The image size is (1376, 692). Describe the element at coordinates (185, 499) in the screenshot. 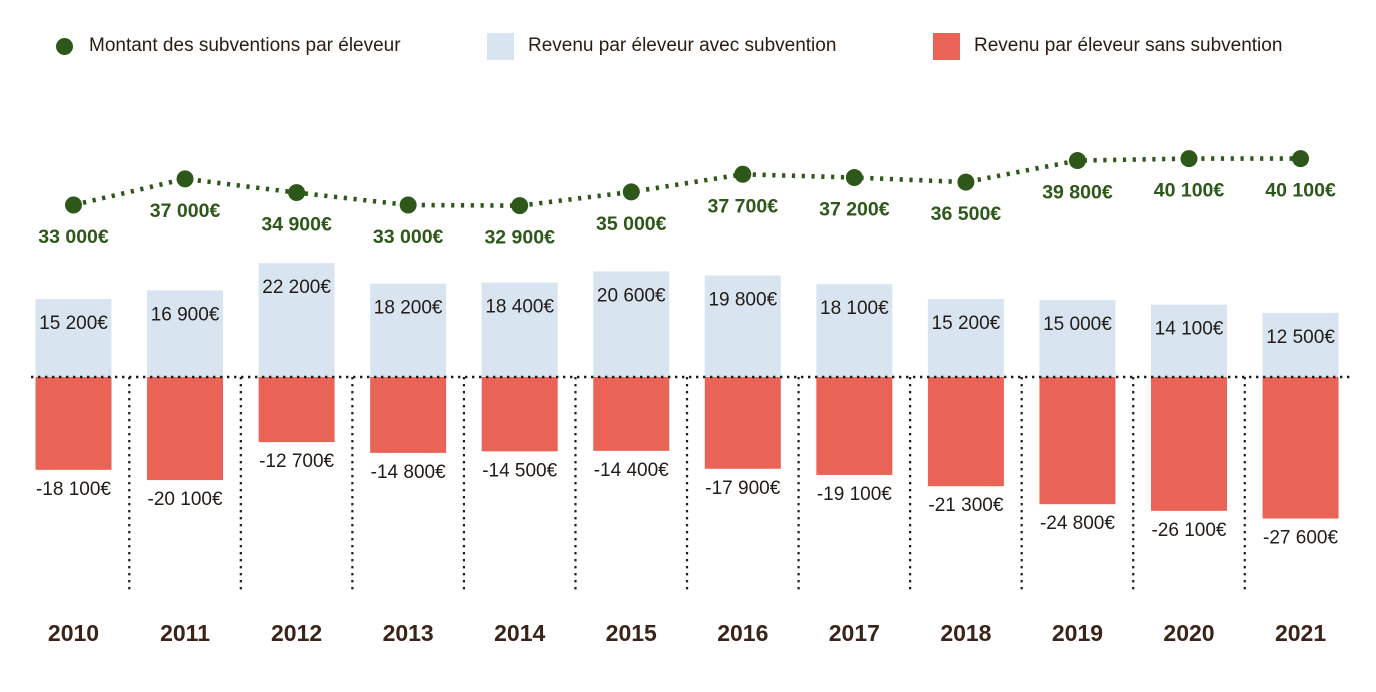

I see `bar-value-label-without-subsidy: -20 100€` at that location.